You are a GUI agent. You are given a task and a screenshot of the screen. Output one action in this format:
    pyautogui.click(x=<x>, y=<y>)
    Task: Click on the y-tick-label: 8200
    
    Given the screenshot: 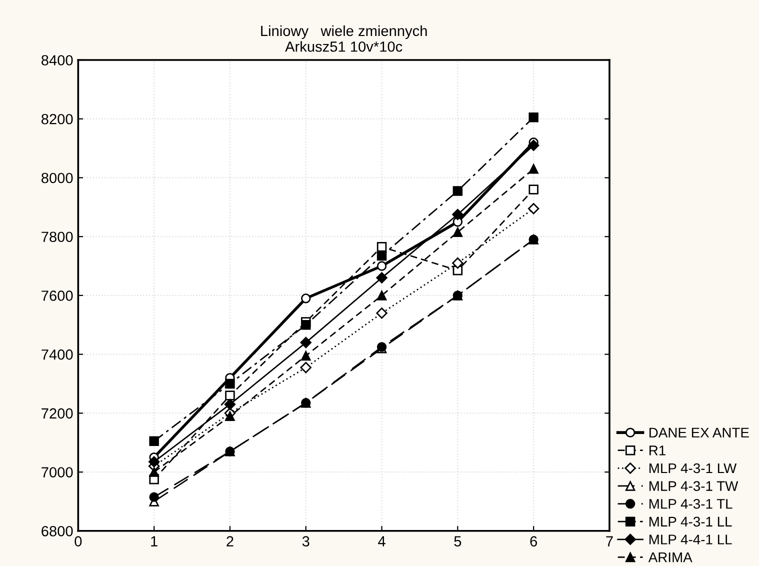 What is the action you would take?
    pyautogui.click(x=57, y=119)
    